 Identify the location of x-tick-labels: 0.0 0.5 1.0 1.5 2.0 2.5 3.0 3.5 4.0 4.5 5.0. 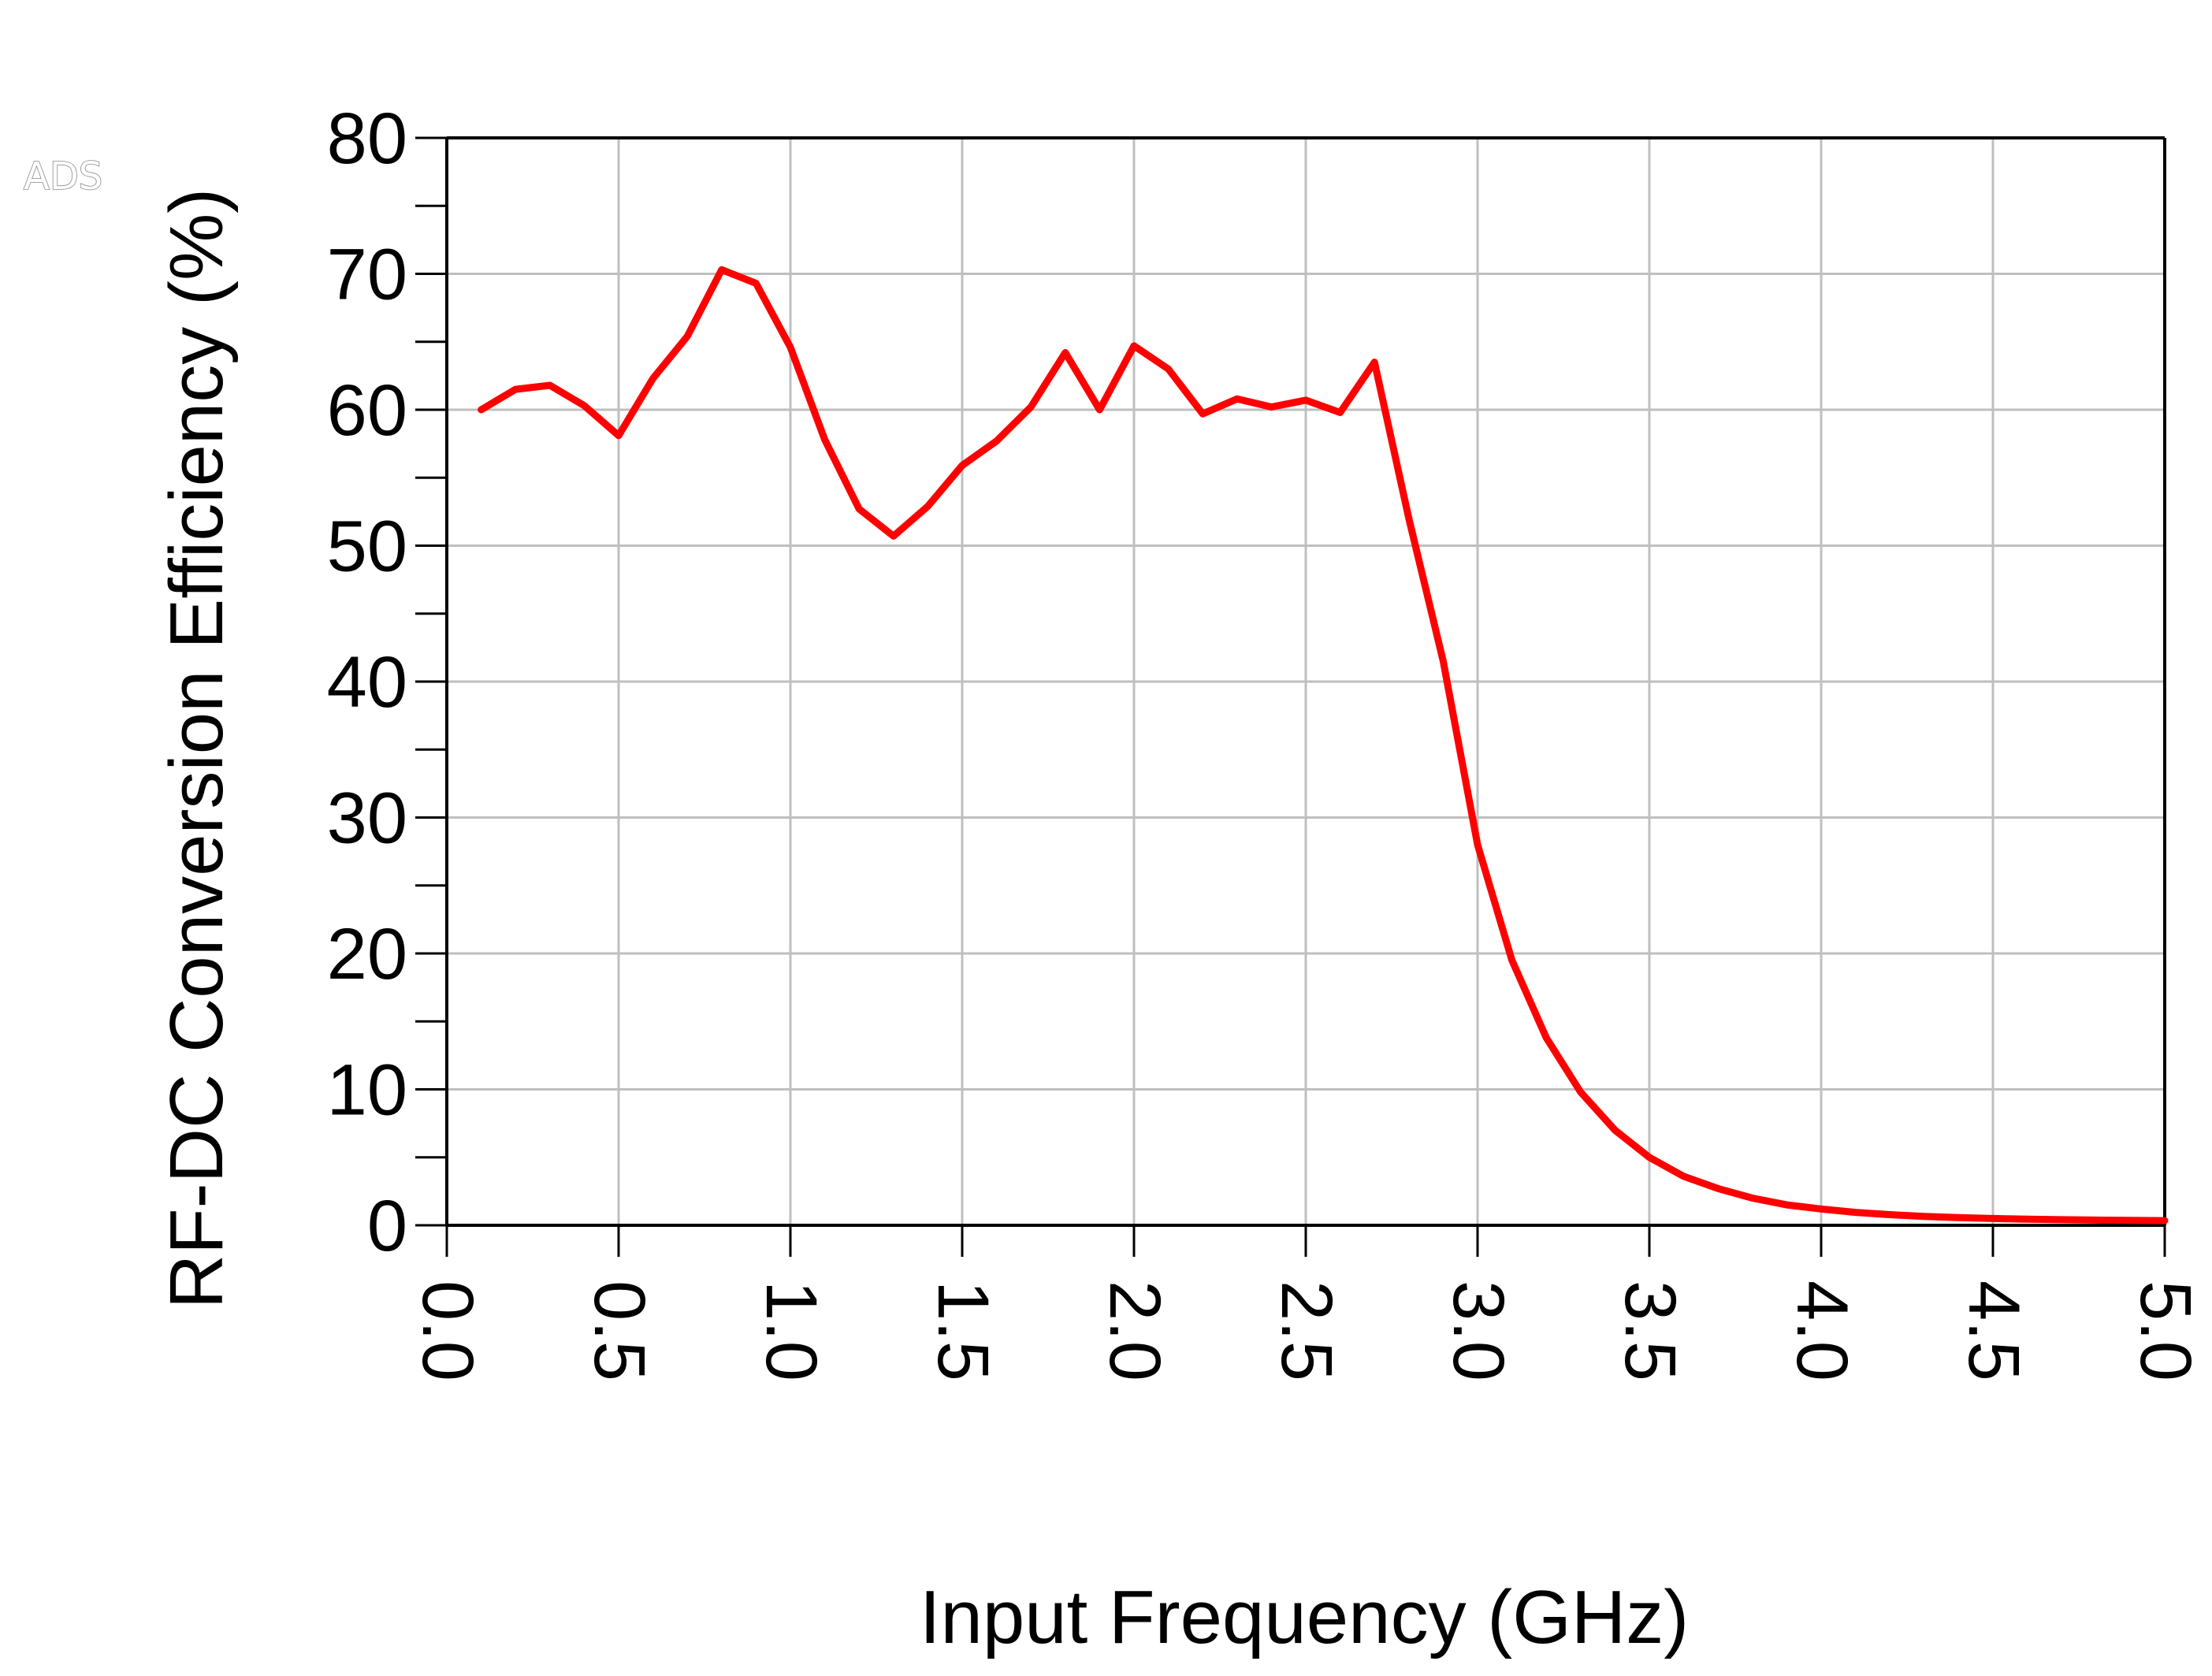
(1306, 1330).